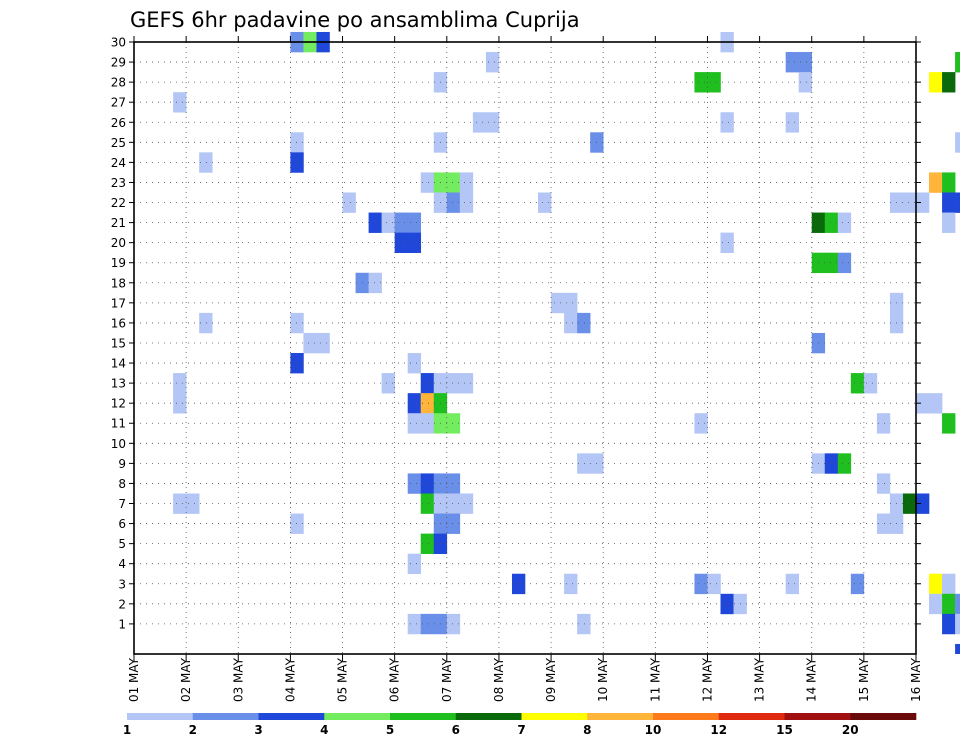 The height and width of the screenshot is (742, 960). Describe the element at coordinates (499, 679) in the screenshot. I see `x-tick-label: 08 MAY` at that location.